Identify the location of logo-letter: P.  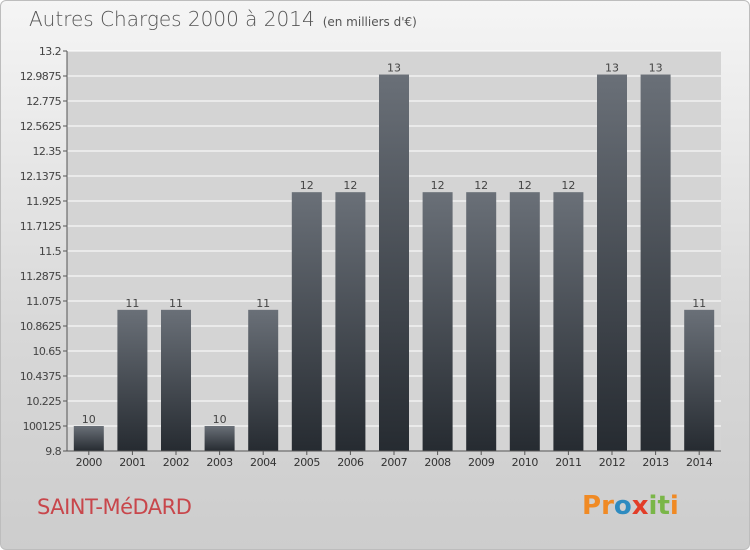
(592, 506).